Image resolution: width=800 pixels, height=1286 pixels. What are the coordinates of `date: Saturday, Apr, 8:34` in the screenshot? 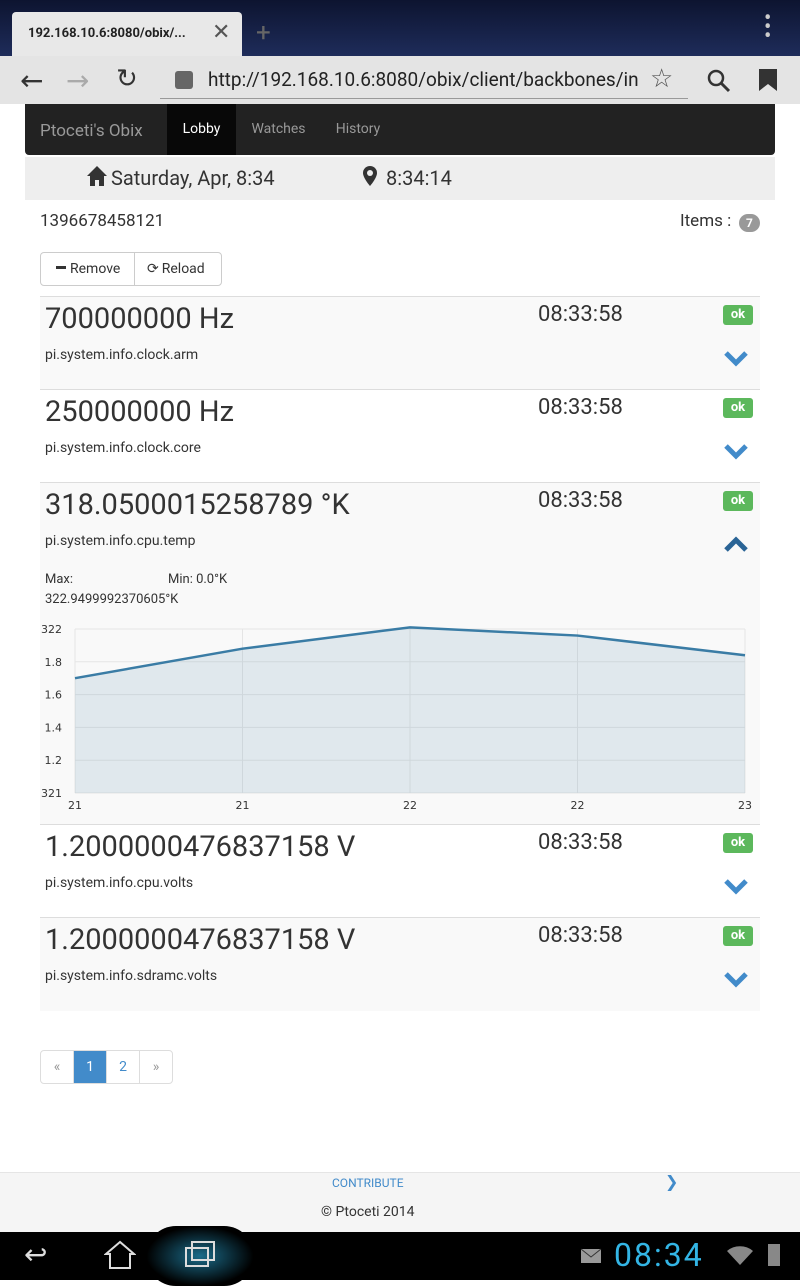 It's located at (193, 178).